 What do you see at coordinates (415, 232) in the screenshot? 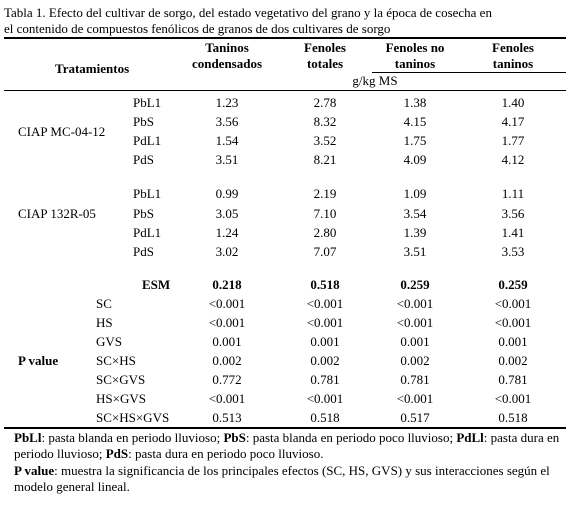
I see `table-cell: 1.39` at bounding box center [415, 232].